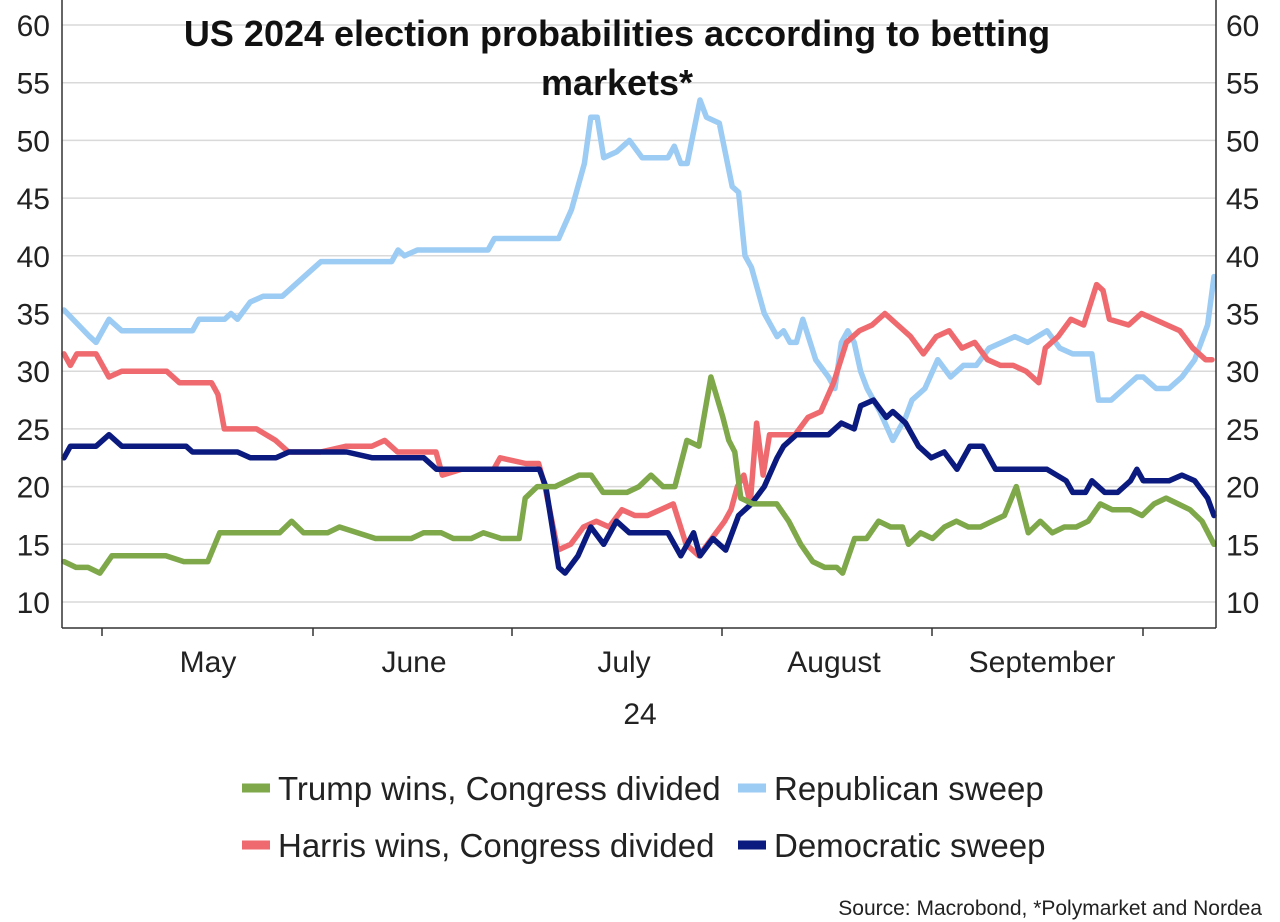 The height and width of the screenshot is (922, 1280). Describe the element at coordinates (909, 845) in the screenshot. I see `legend-label: Democratic sweep` at that location.